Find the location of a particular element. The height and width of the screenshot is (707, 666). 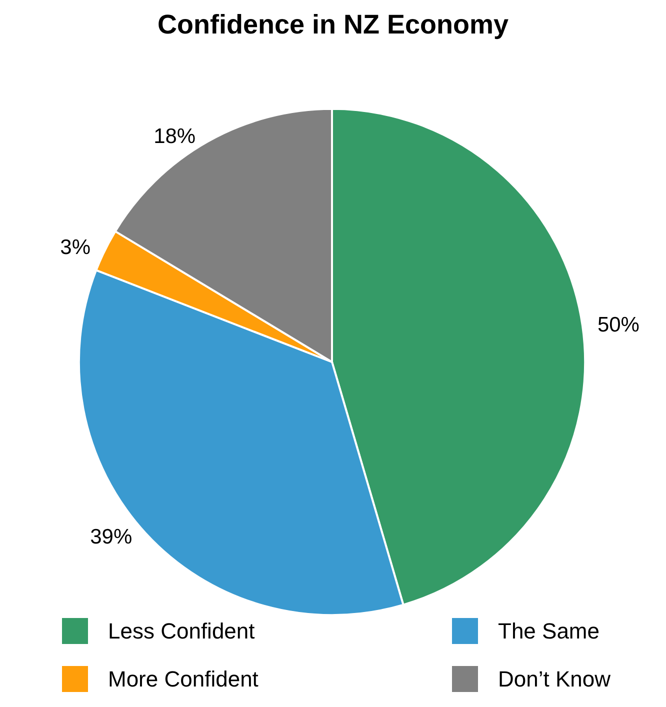

data-label: 3% is located at coordinates (75, 248).